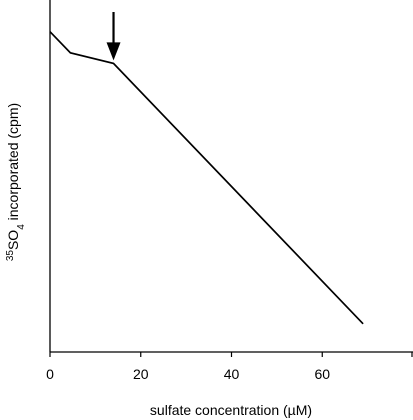 Image resolution: width=413 pixels, height=420 pixels. Describe the element at coordinates (232, 374) in the screenshot. I see `x-tick-label: 40` at that location.